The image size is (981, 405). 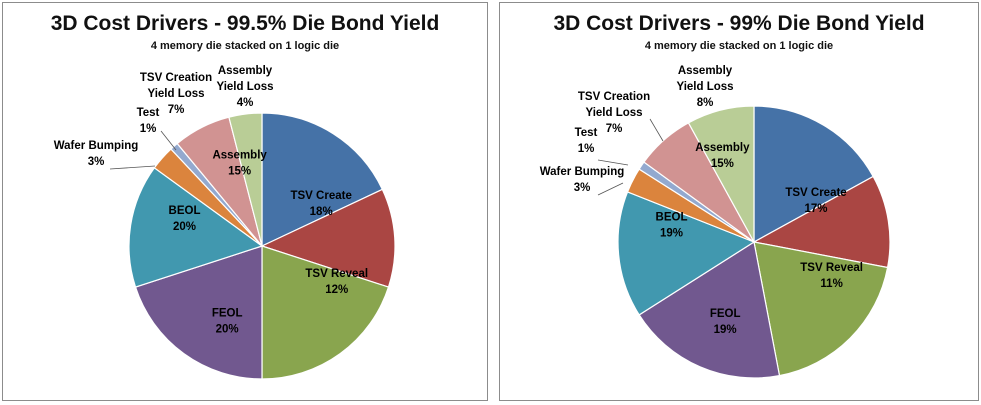 What do you see at coordinates (656, 130) in the screenshot?
I see `leader-line-tsv-creation-yield-loss` at bounding box center [656, 130].